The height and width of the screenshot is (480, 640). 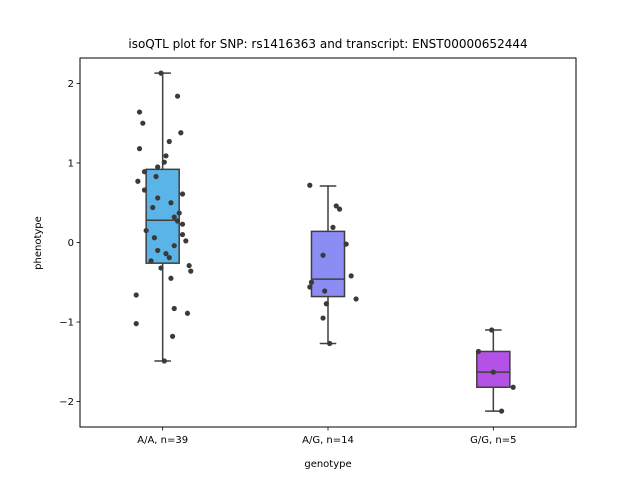 What do you see at coordinates (66, 323) in the screenshot?
I see `y-tick-label: −1` at bounding box center [66, 323].